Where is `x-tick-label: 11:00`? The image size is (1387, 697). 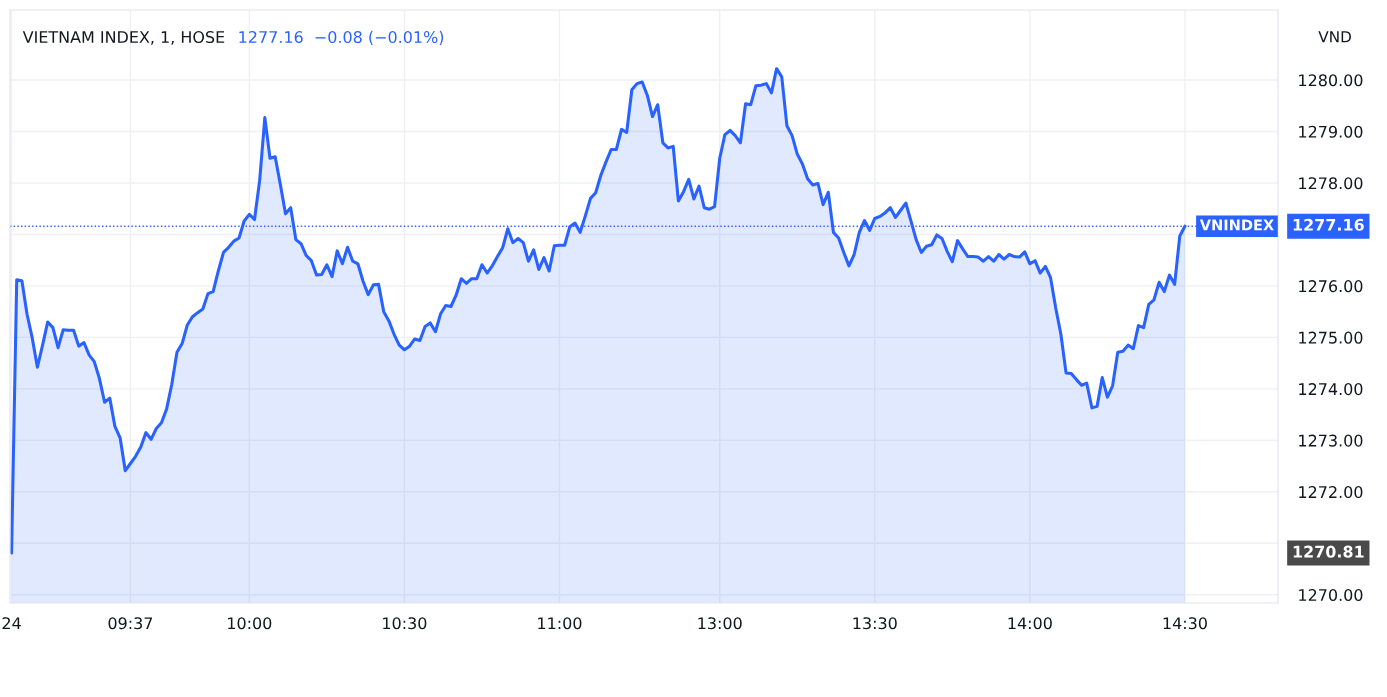 x-tick-label: 11:00 is located at coordinates (560, 623).